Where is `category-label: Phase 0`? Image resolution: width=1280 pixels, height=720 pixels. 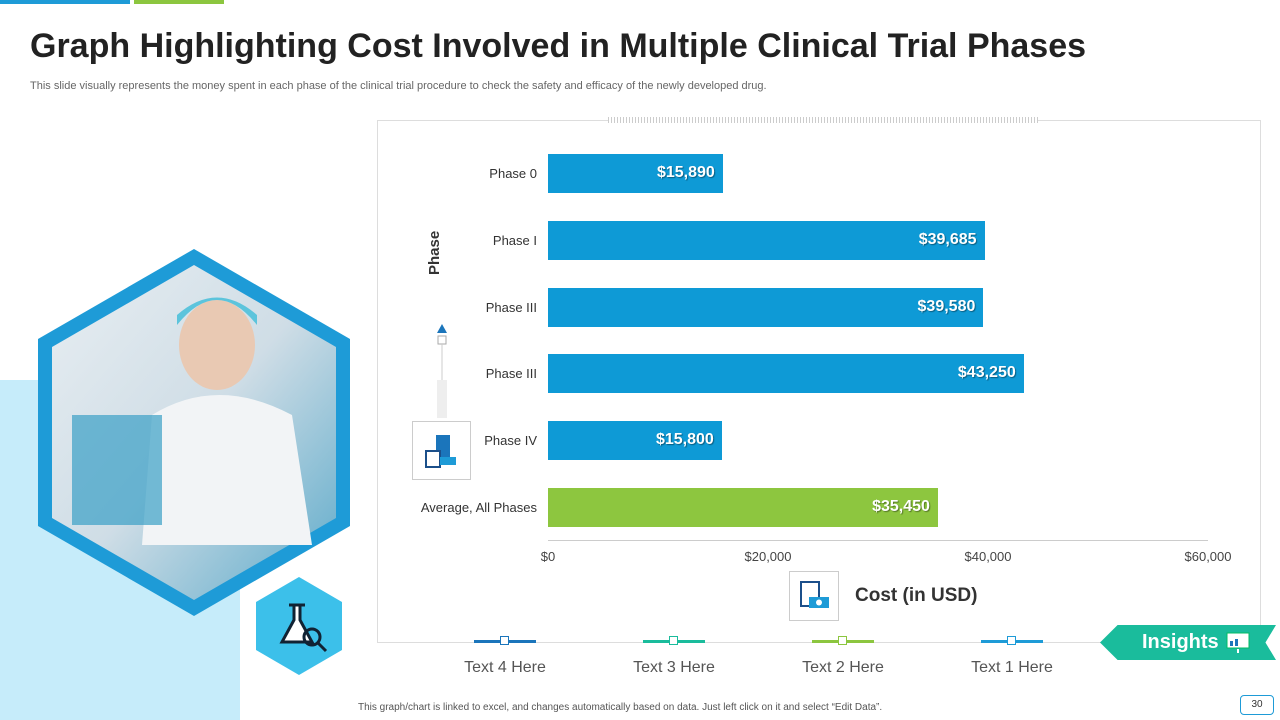
category-label: Phase 0 is located at coordinates (513, 173).